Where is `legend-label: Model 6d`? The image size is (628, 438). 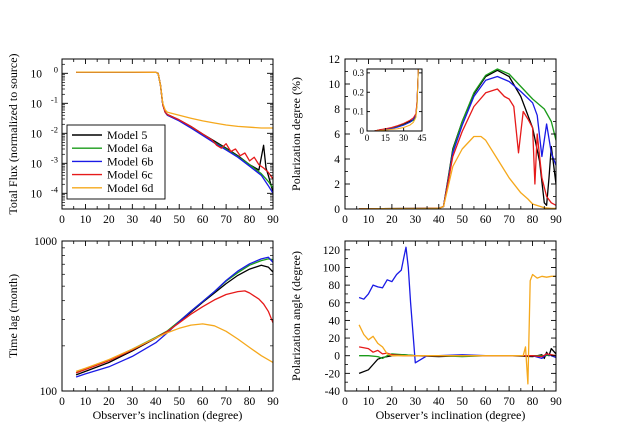
legend-label: Model 6d is located at coordinates (130, 188).